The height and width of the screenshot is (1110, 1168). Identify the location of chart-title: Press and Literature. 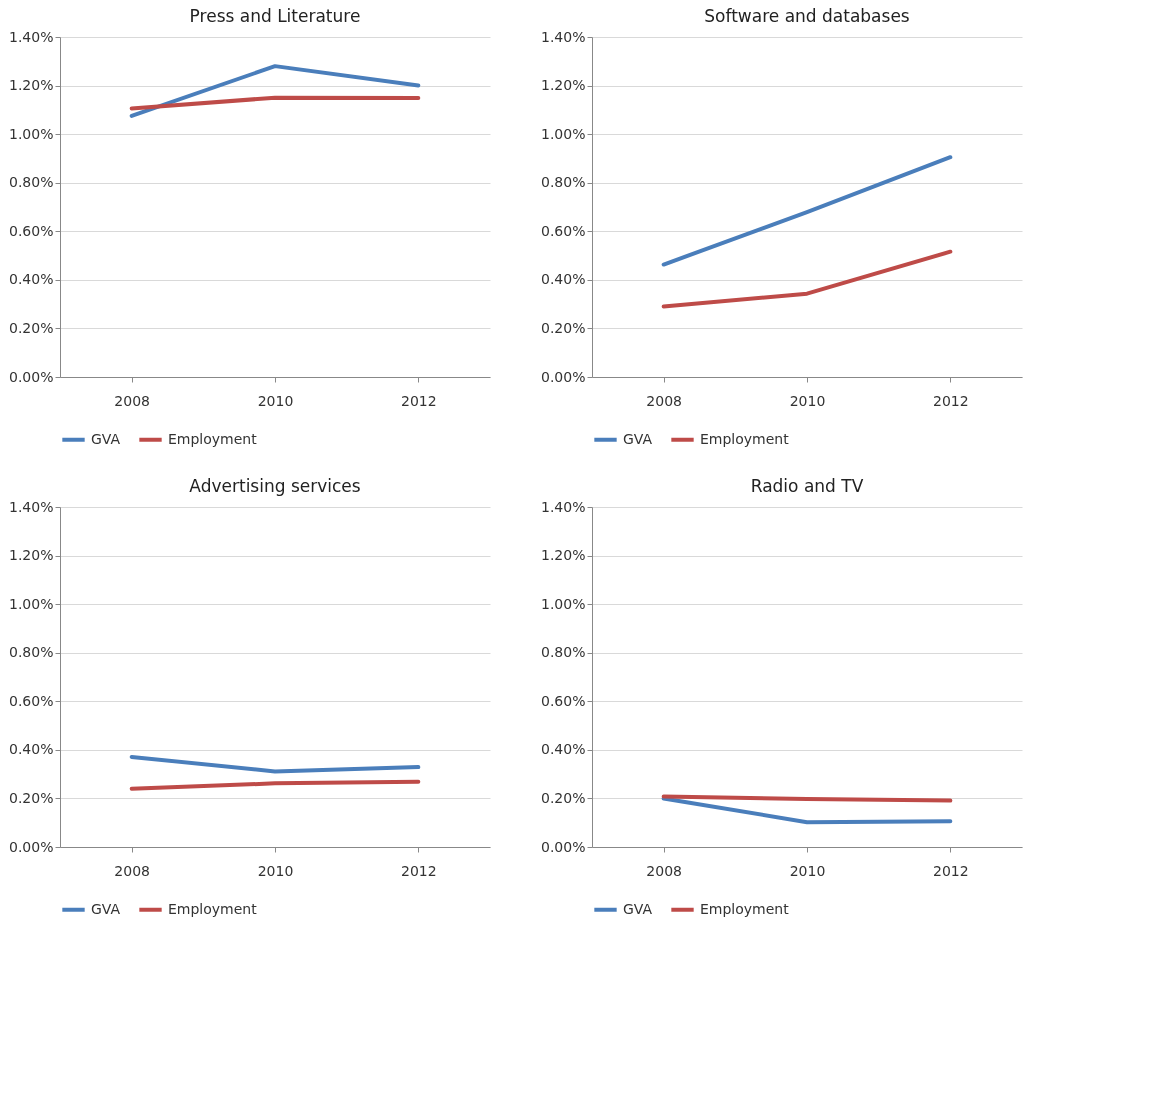
(275, 16).